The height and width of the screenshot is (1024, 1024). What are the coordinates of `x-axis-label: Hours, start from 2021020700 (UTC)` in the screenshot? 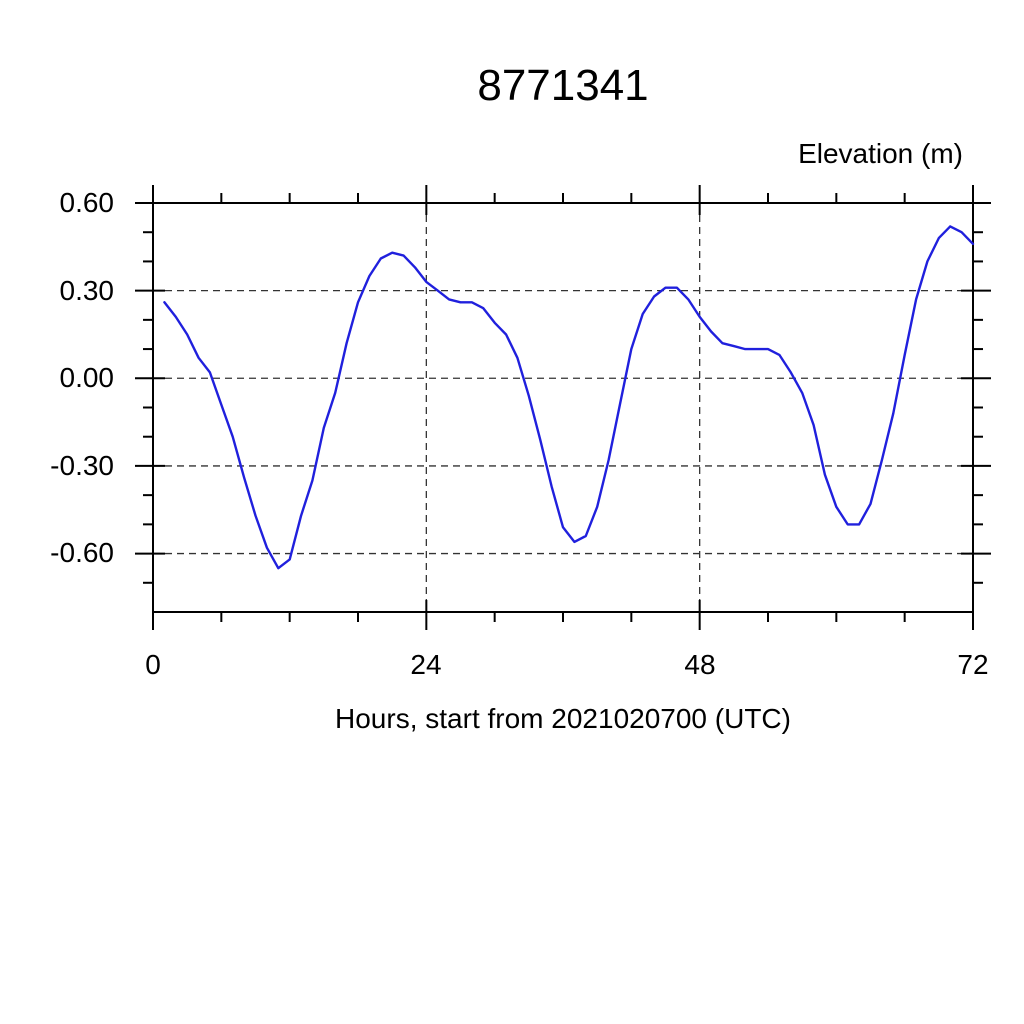 It's located at (563, 718).